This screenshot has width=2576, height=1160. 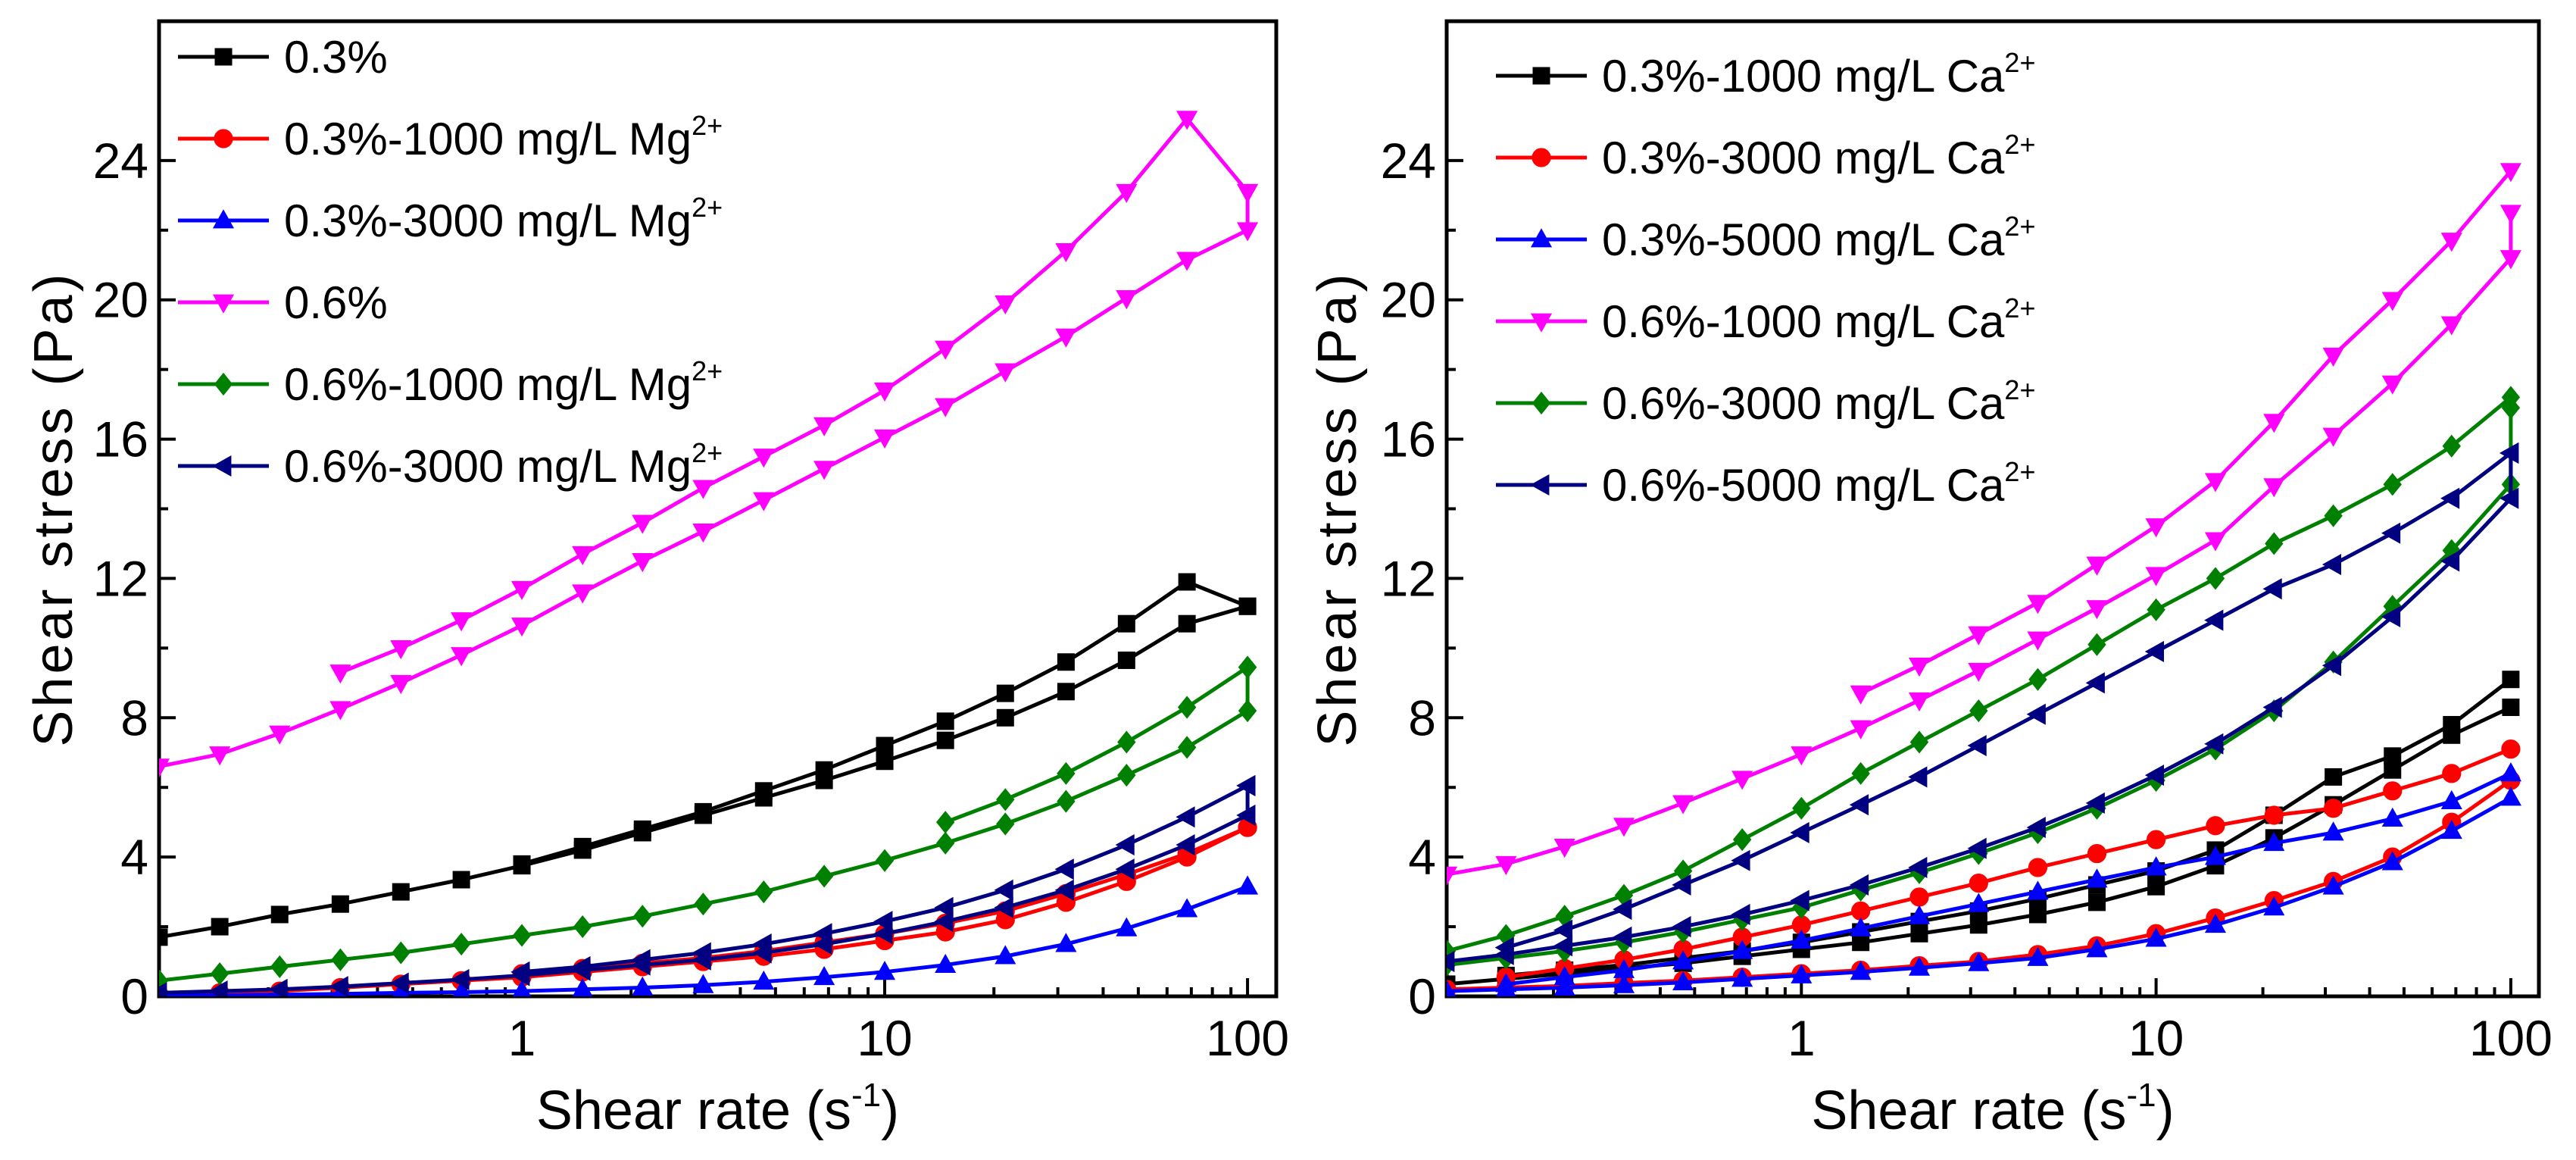 I want to click on legend-label: 0.6%-3000 mg/L Ca2+, so click(x=1819, y=401).